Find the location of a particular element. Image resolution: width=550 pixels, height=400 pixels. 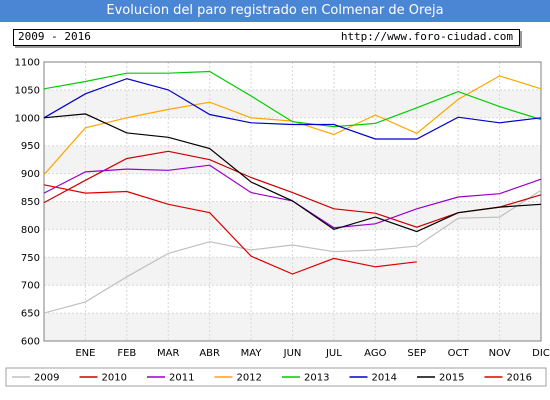

period-label: 2009 - 2016 is located at coordinates (54, 36).